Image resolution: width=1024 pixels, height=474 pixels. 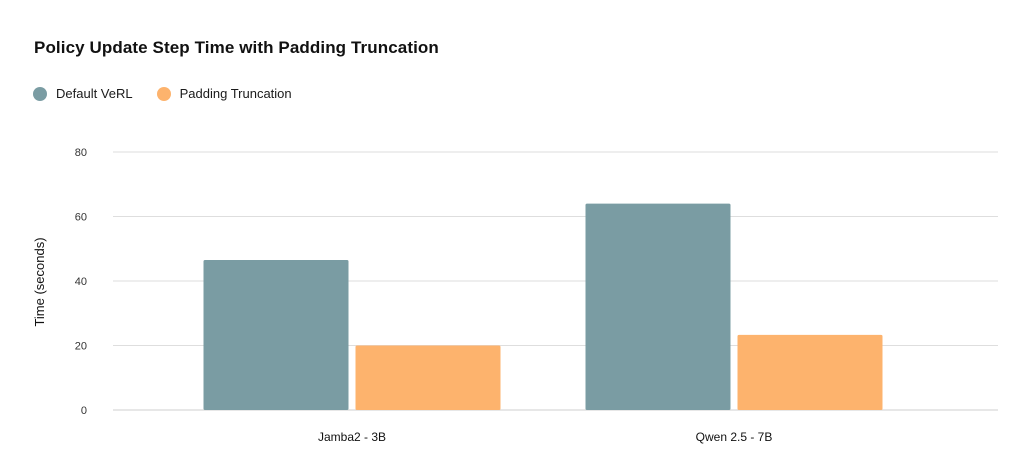 I want to click on y-tick-label-20: 20, so click(x=81, y=347).